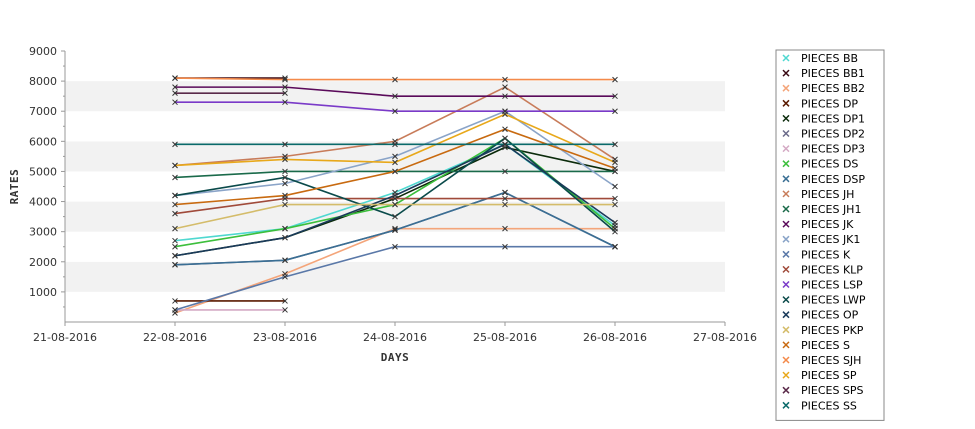 The width and height of the screenshot is (975, 429). I want to click on legend-item: PIECES BB2, so click(823, 88).